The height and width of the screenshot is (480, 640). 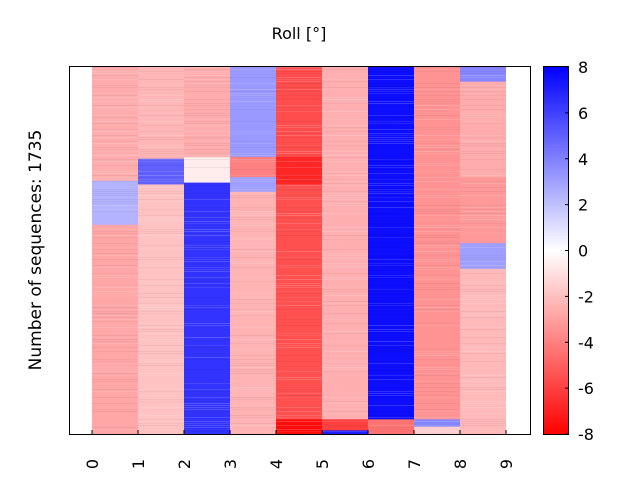 What do you see at coordinates (299, 112) in the screenshot?
I see `heatmap-cell-col4` at bounding box center [299, 112].